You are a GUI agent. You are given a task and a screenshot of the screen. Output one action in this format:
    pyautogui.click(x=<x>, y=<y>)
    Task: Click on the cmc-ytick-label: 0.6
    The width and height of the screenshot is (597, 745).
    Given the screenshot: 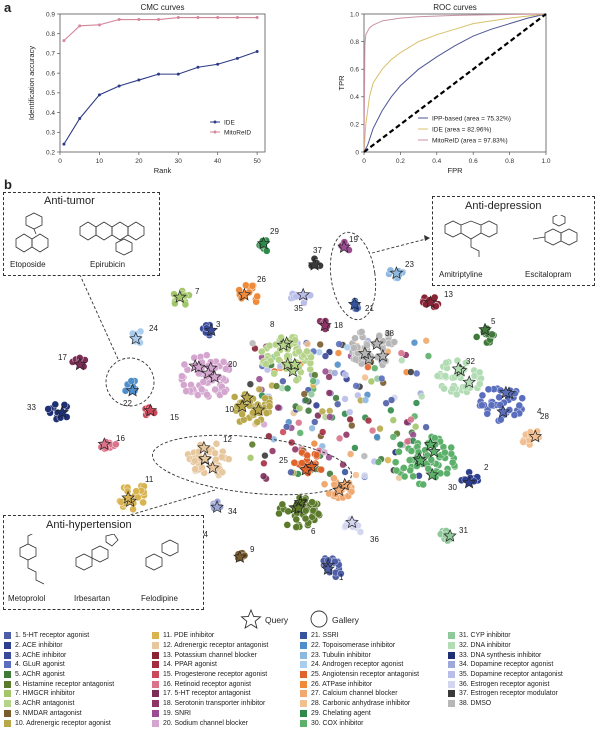 What is the action you would take?
    pyautogui.click(x=50, y=73)
    